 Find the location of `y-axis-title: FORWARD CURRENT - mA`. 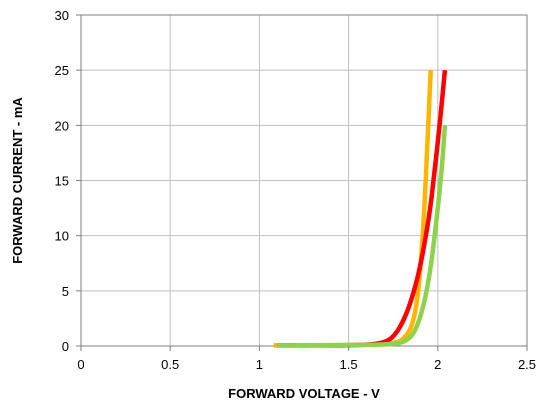

y-axis-title: FORWARD CURRENT - mA is located at coordinates (17, 180).